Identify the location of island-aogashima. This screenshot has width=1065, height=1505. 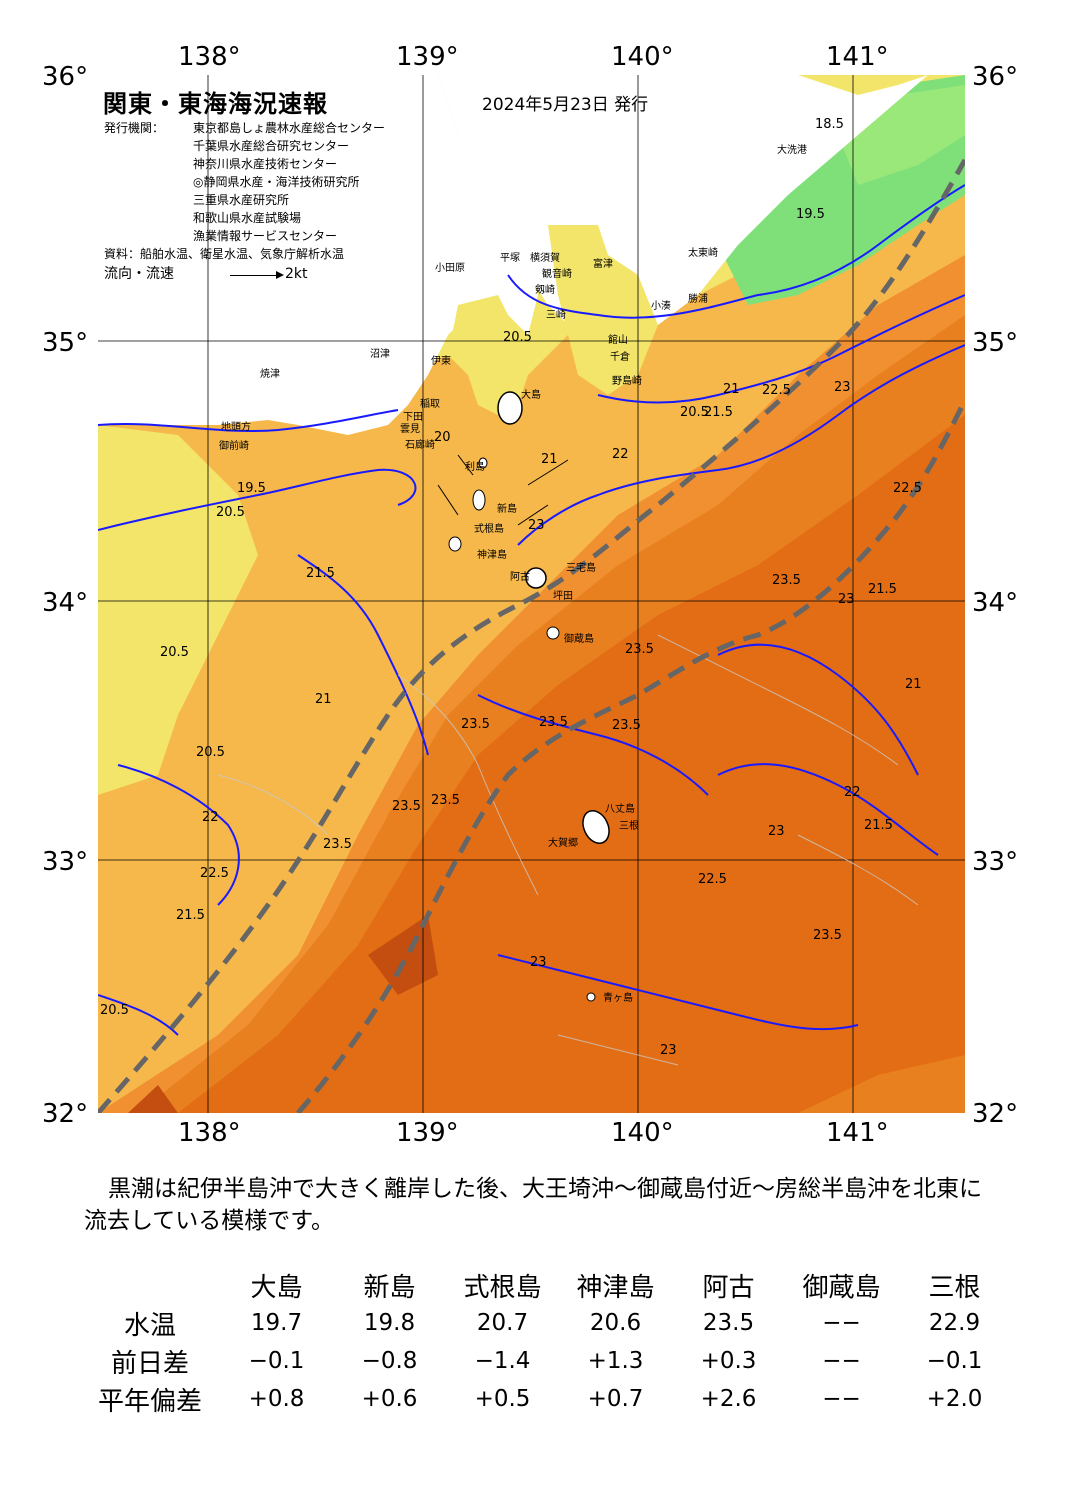
(591, 997).